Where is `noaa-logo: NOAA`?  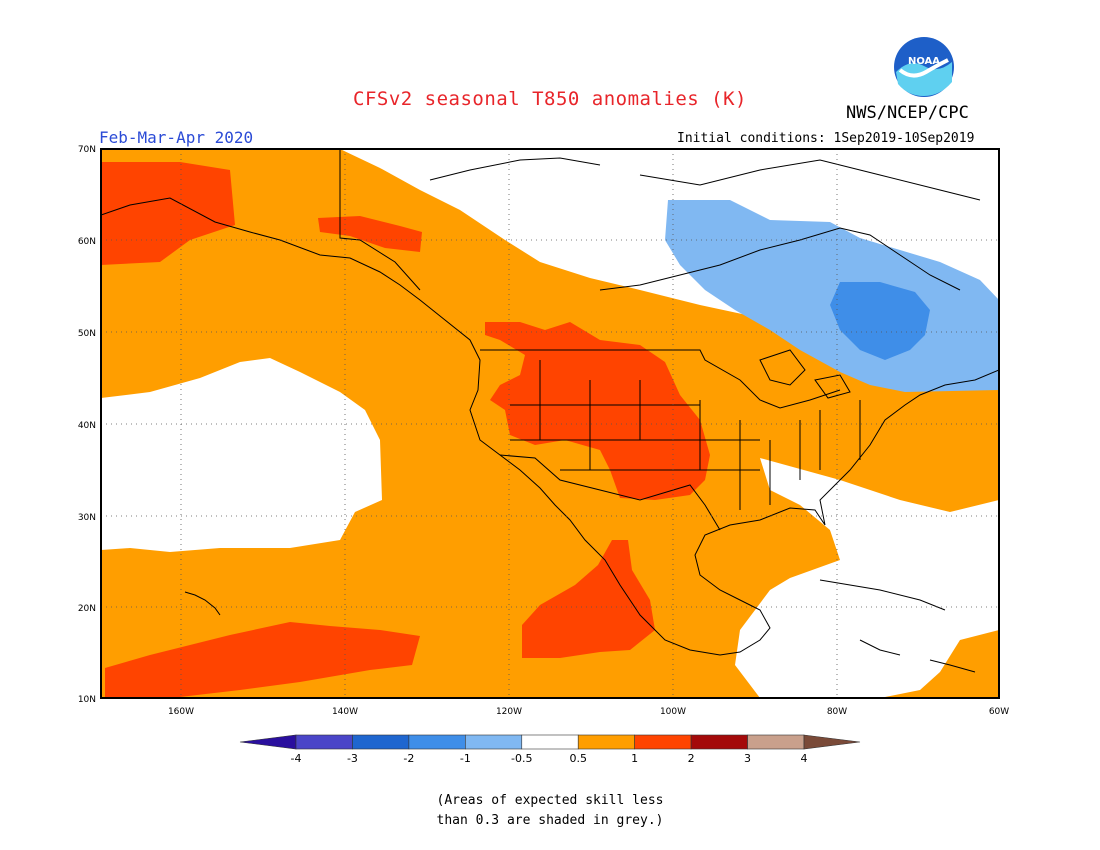
noaa-logo: NOAA is located at coordinates (924, 67).